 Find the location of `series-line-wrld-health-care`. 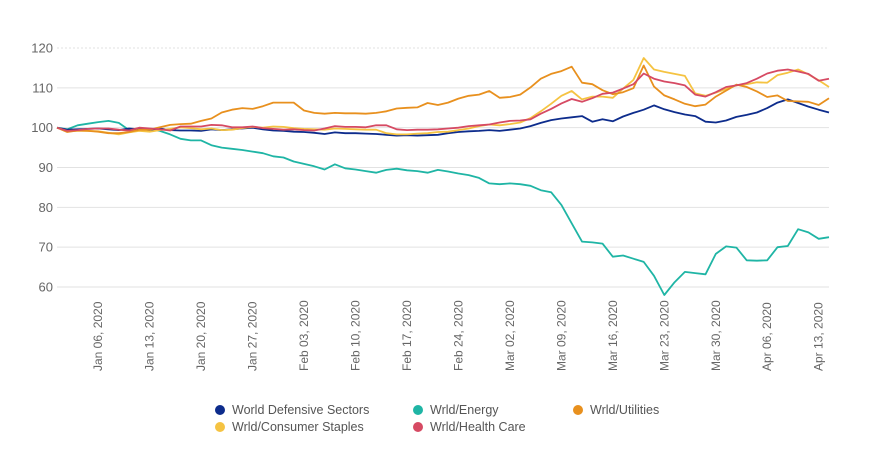

series-line-wrld-health-care is located at coordinates (443, 100).